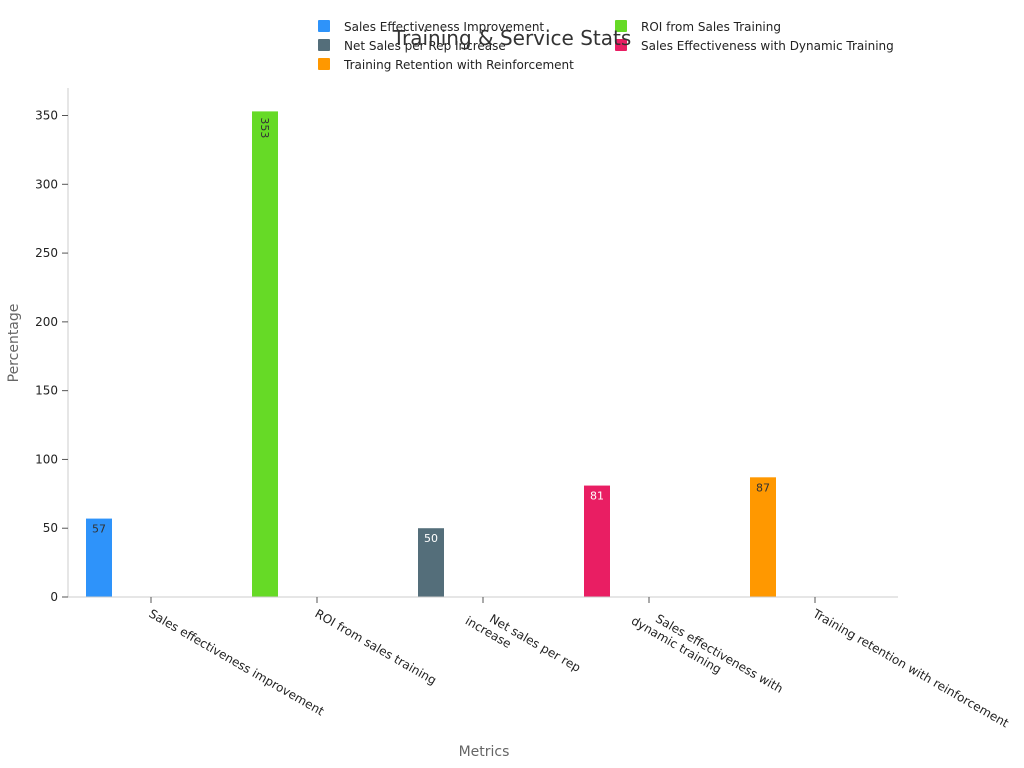 The image size is (1024, 768). Describe the element at coordinates (50, 528) in the screenshot. I see `y-tick-label: 50` at that location.